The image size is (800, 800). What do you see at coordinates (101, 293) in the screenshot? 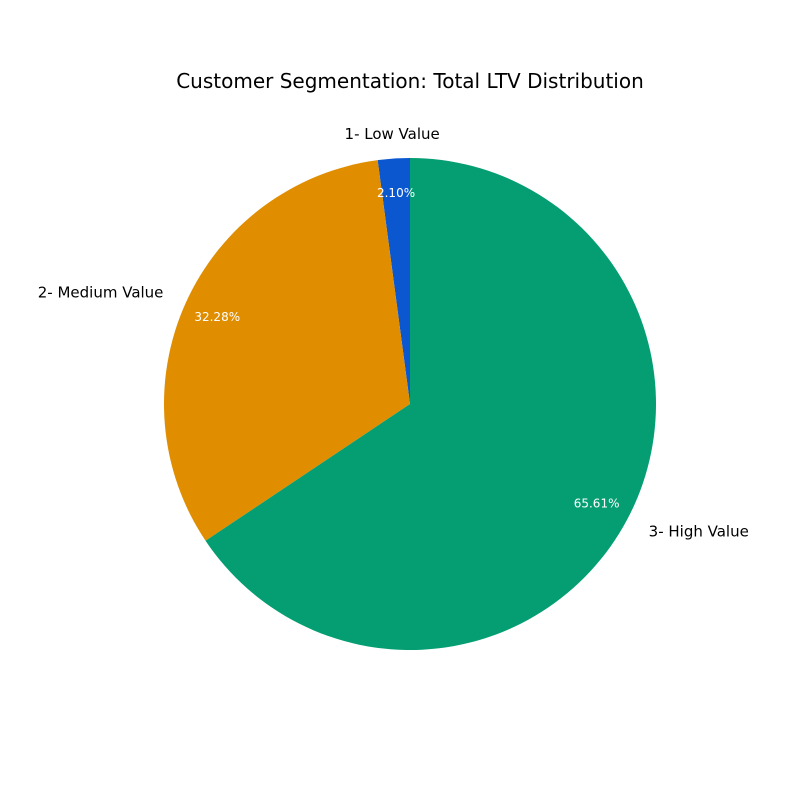
I see `slice-label-2: 2- Medium Value` at bounding box center [101, 293].